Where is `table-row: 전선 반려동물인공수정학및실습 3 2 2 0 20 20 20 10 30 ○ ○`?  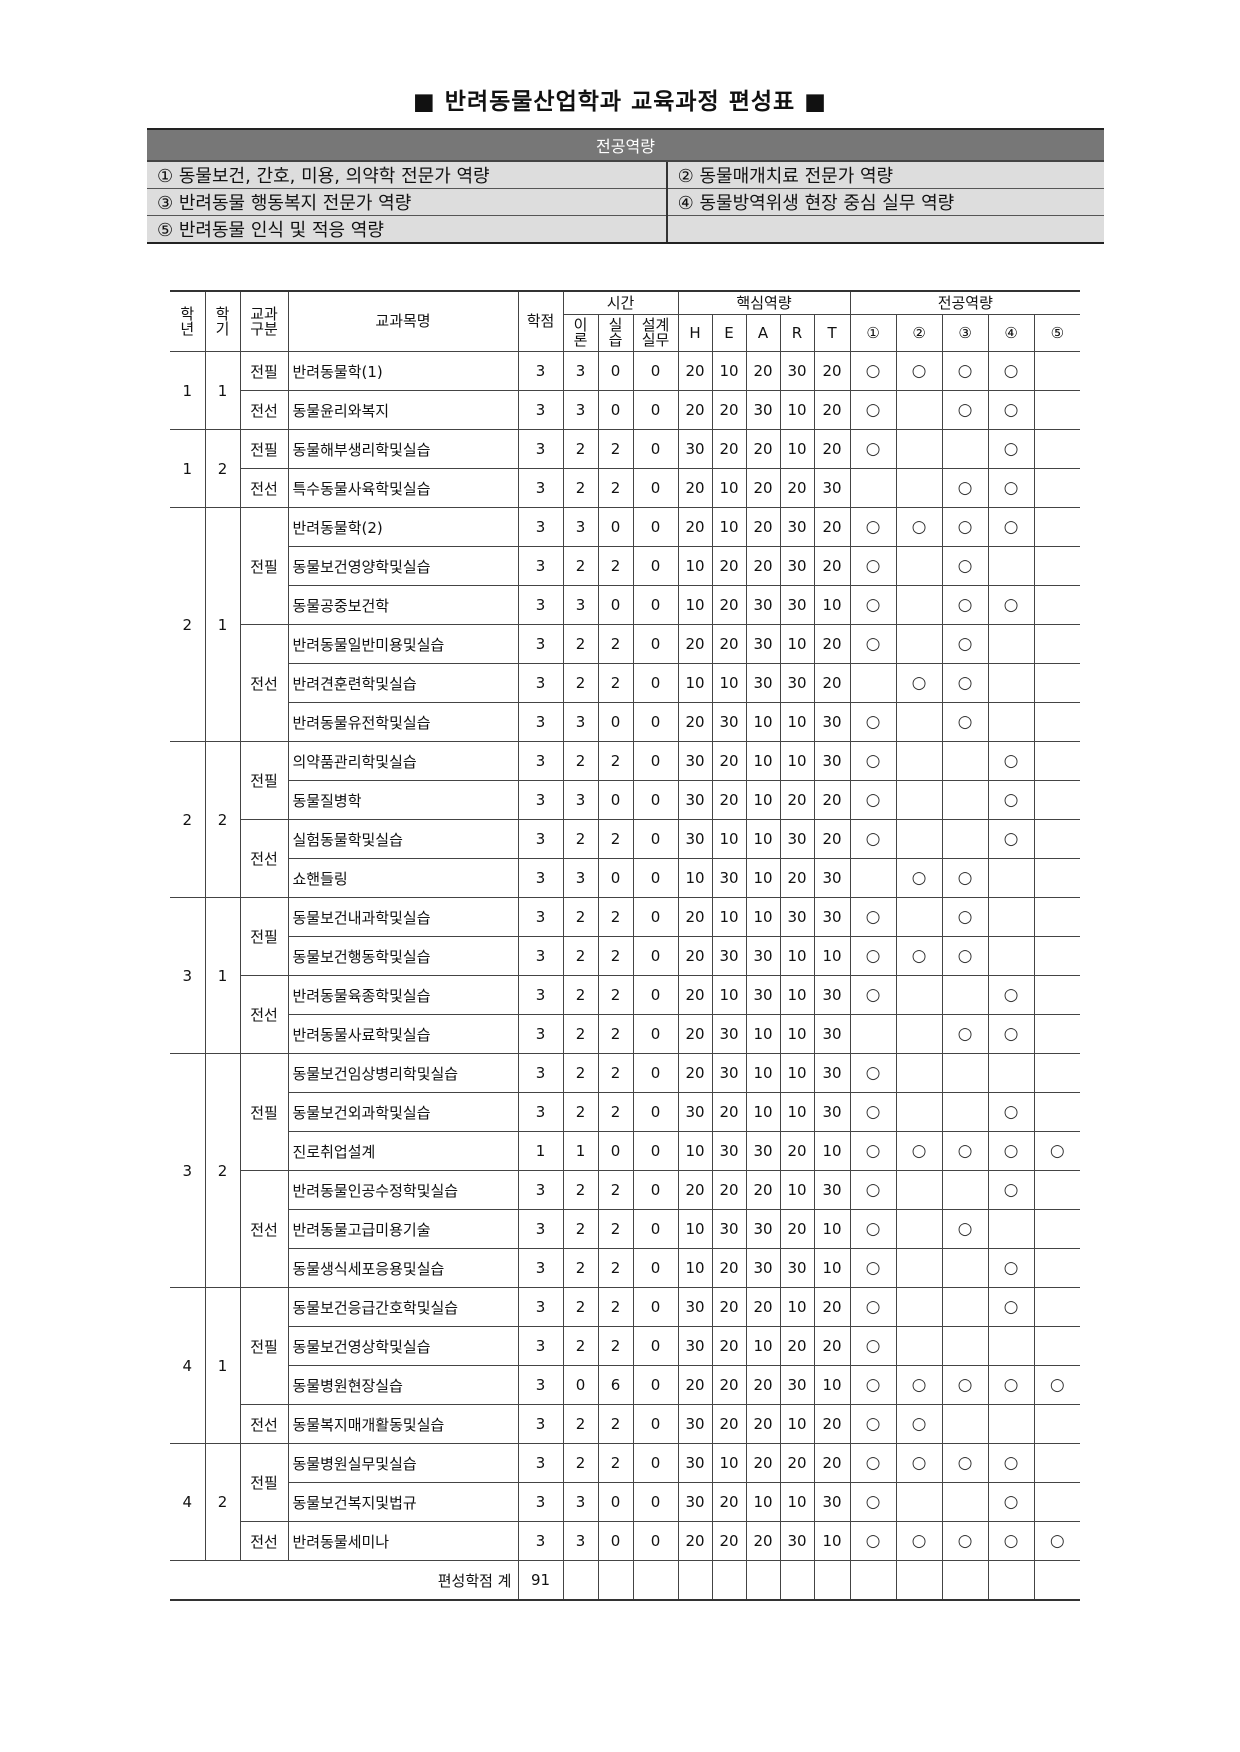
table-row: 전선 반려동물인공수정학및실습 3 2 2 0 20 20 20 10 30 ○ ○ is located at coordinates (625, 1229).